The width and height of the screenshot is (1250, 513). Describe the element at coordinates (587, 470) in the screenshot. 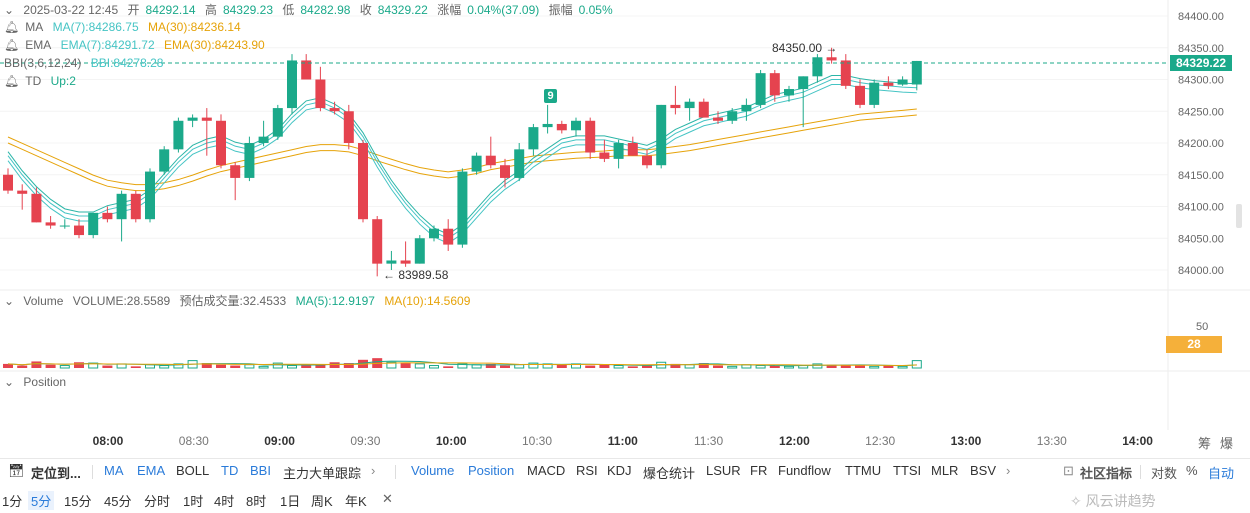

I see `indicator-rsi: RSI` at that location.